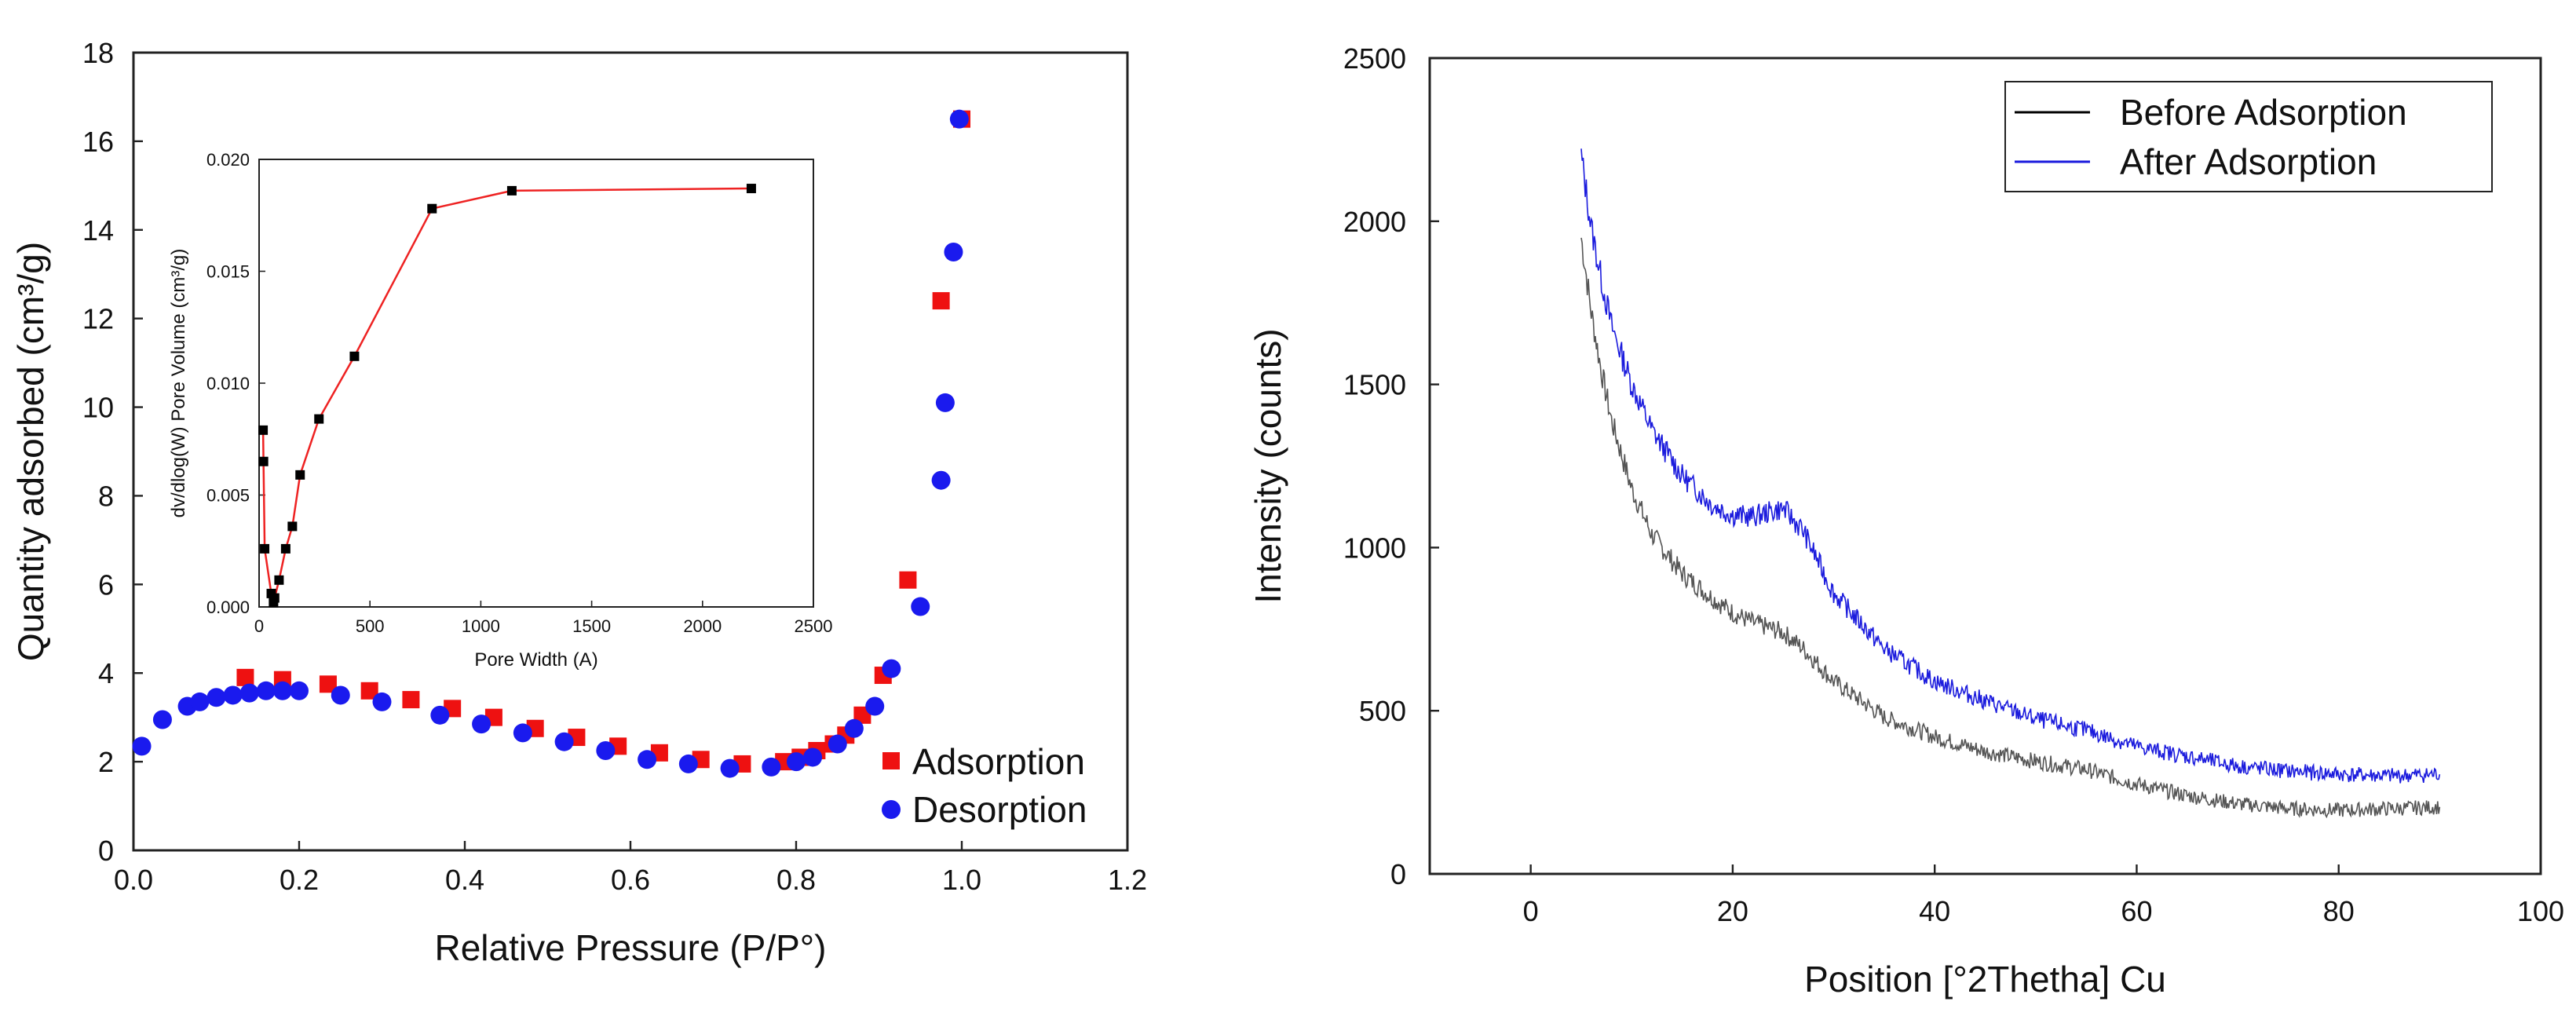  I want to click on x-axis-title: Pore Width (A), so click(535, 660).